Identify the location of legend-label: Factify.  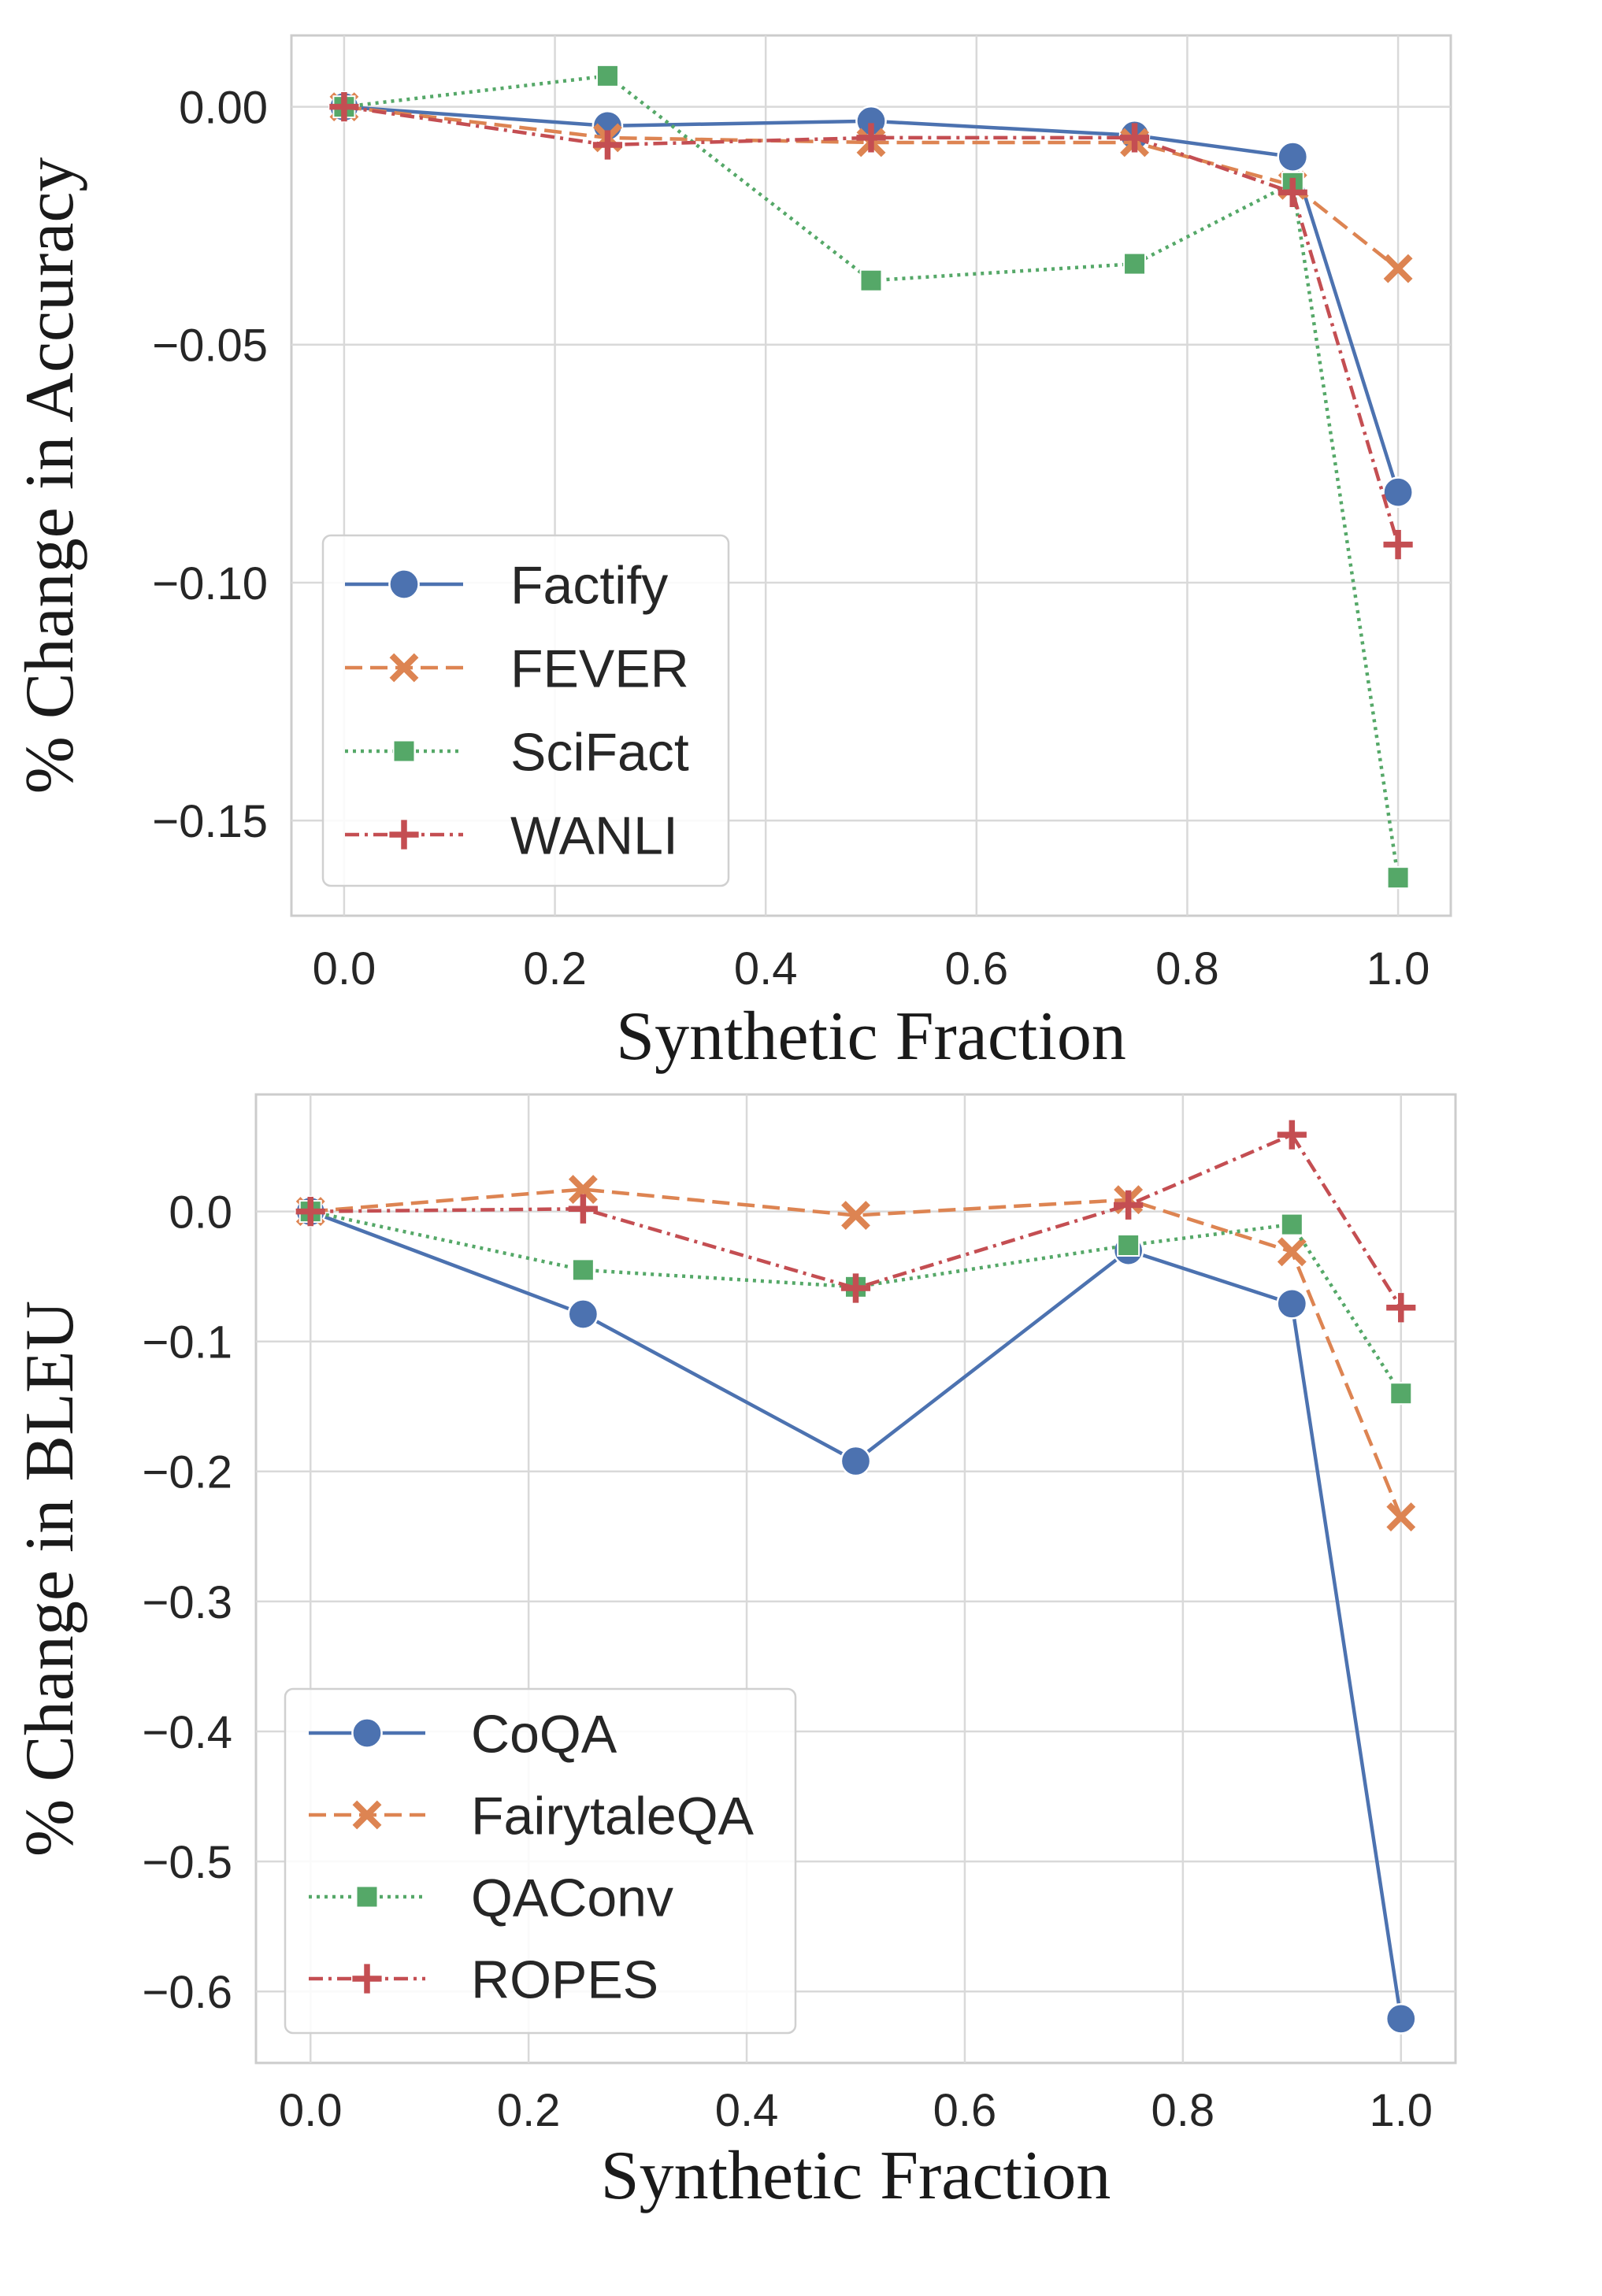
(589, 585).